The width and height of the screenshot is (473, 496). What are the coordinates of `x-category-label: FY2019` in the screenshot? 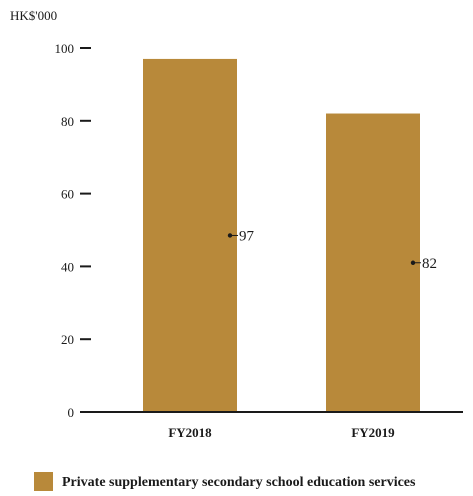 It's located at (373, 432).